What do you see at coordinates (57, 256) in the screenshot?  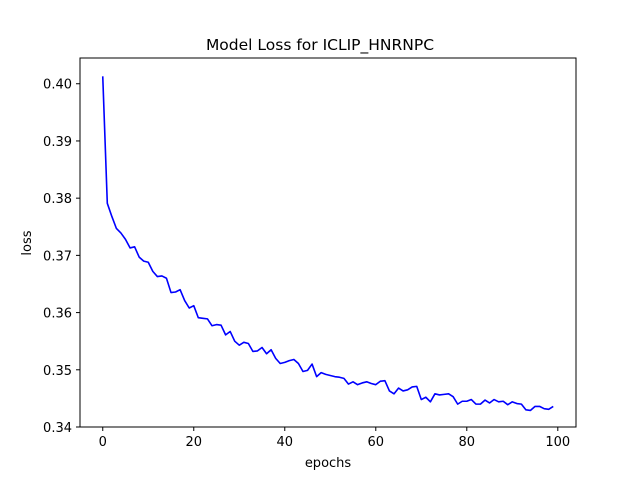 I see `y-tick-label: 0.37` at bounding box center [57, 256].